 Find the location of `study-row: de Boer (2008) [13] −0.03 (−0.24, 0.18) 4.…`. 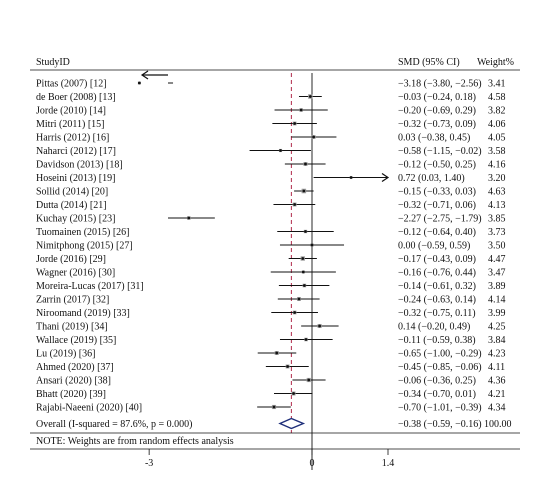

study-row: de Boer (2008) [13] −0.03 (−0.24, 0.18) 4.… is located at coordinates (271, 97).